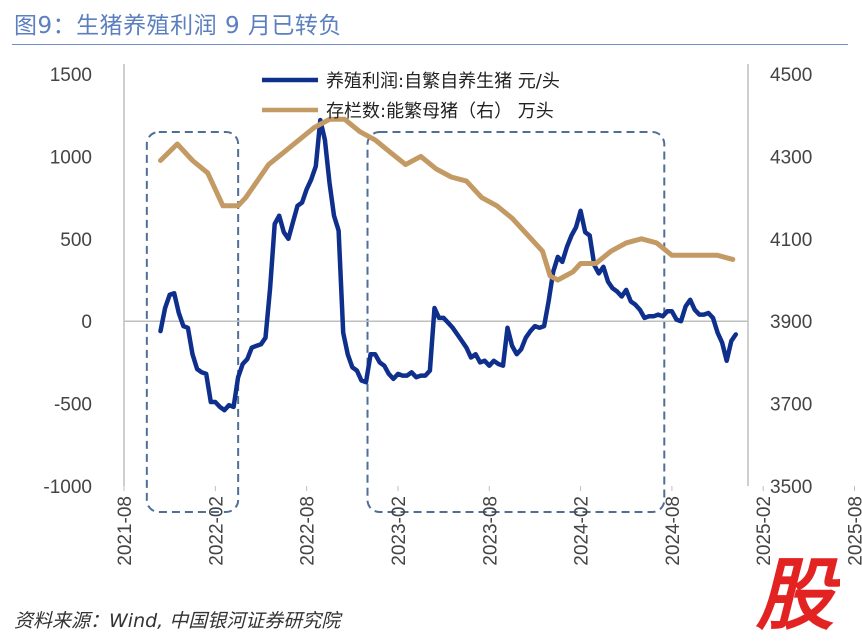 The image size is (862, 644). I want to click on x-tick-label: 2024-02, so click(582, 531).